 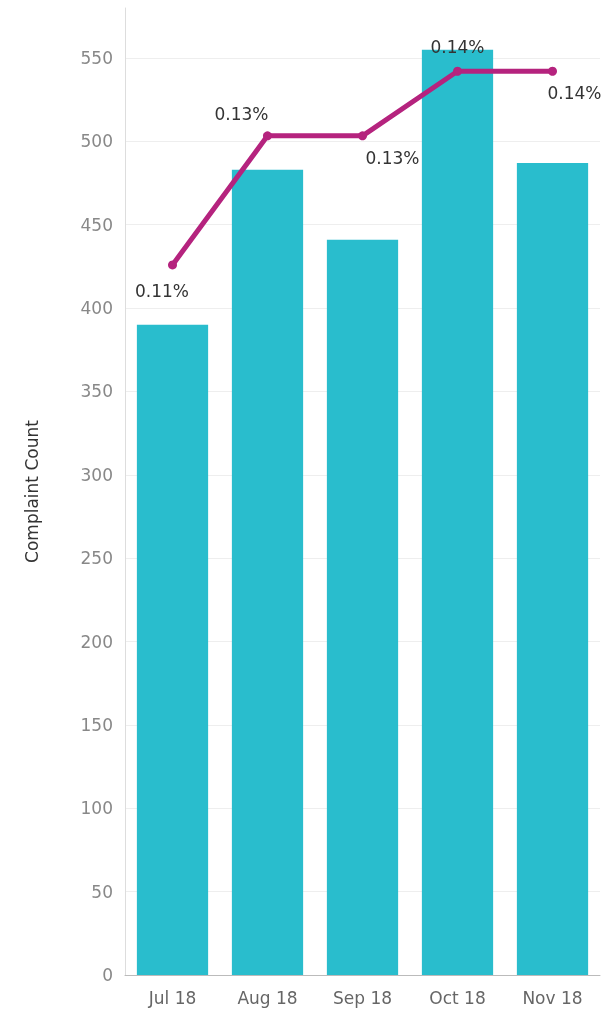 I want to click on data-label: 0.14%, so click(x=574, y=93).